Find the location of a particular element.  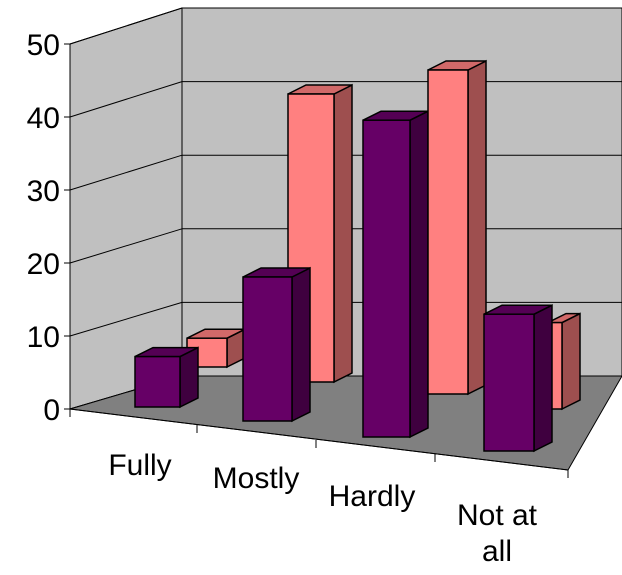

bar-series-1-hardly is located at coordinates (395, 274).